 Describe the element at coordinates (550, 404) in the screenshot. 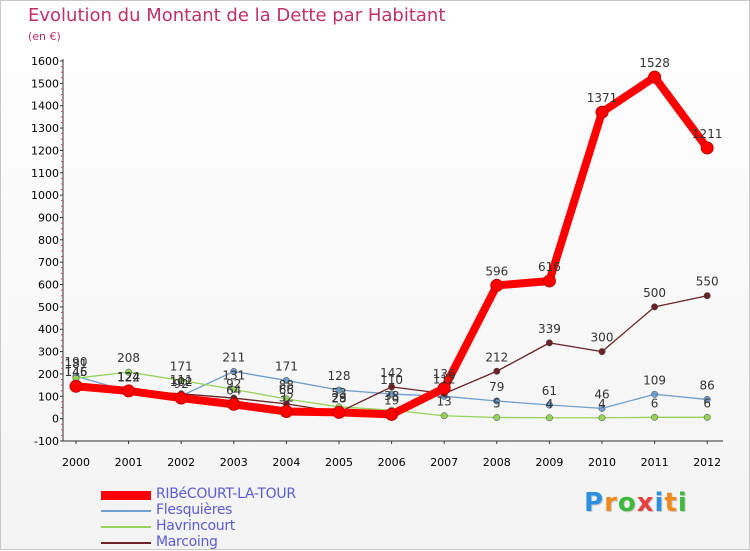

I see `data-label: 4` at that location.